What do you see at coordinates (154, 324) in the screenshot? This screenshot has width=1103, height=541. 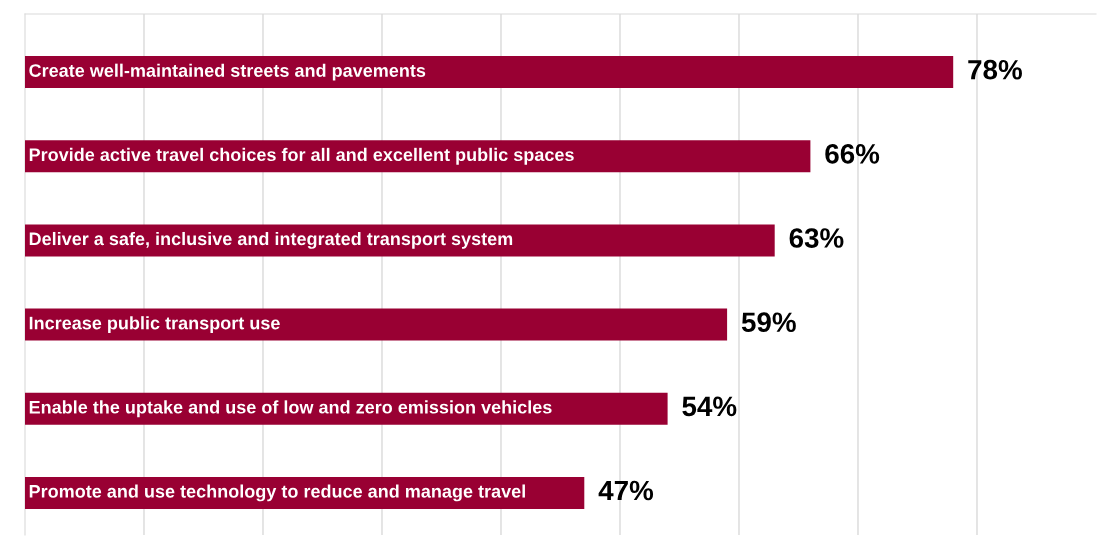 I see `y-tick-label: Increase public transport use` at bounding box center [154, 324].